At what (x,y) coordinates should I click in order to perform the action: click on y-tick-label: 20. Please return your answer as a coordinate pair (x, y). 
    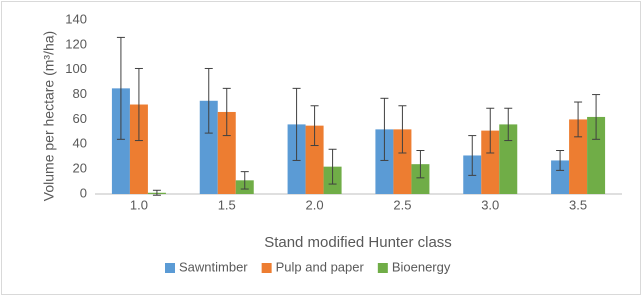
    Looking at the image, I should click on (80, 168).